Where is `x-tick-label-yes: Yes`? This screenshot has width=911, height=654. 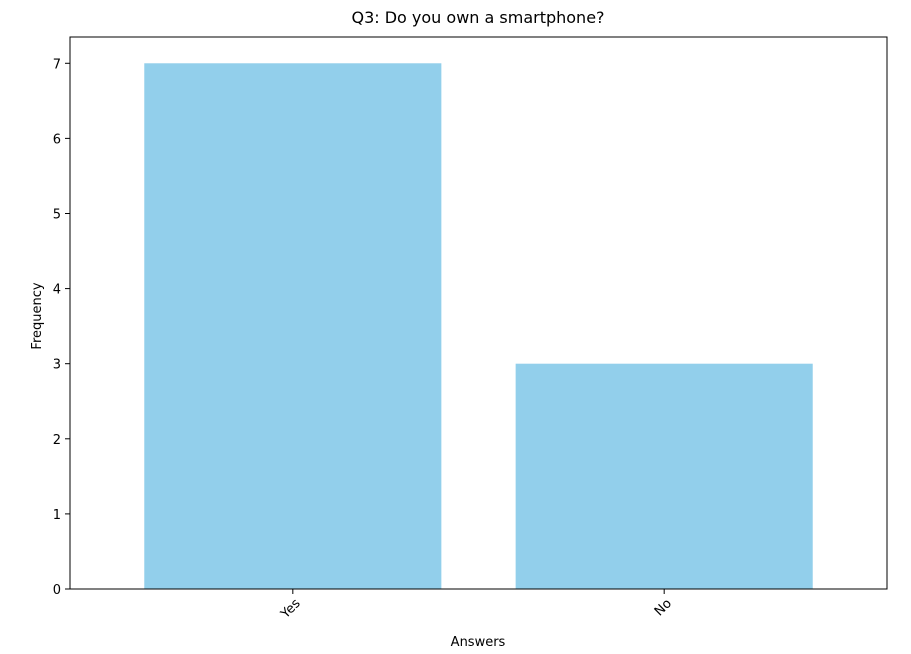
x-tick-label-yes: Yes is located at coordinates (290, 609).